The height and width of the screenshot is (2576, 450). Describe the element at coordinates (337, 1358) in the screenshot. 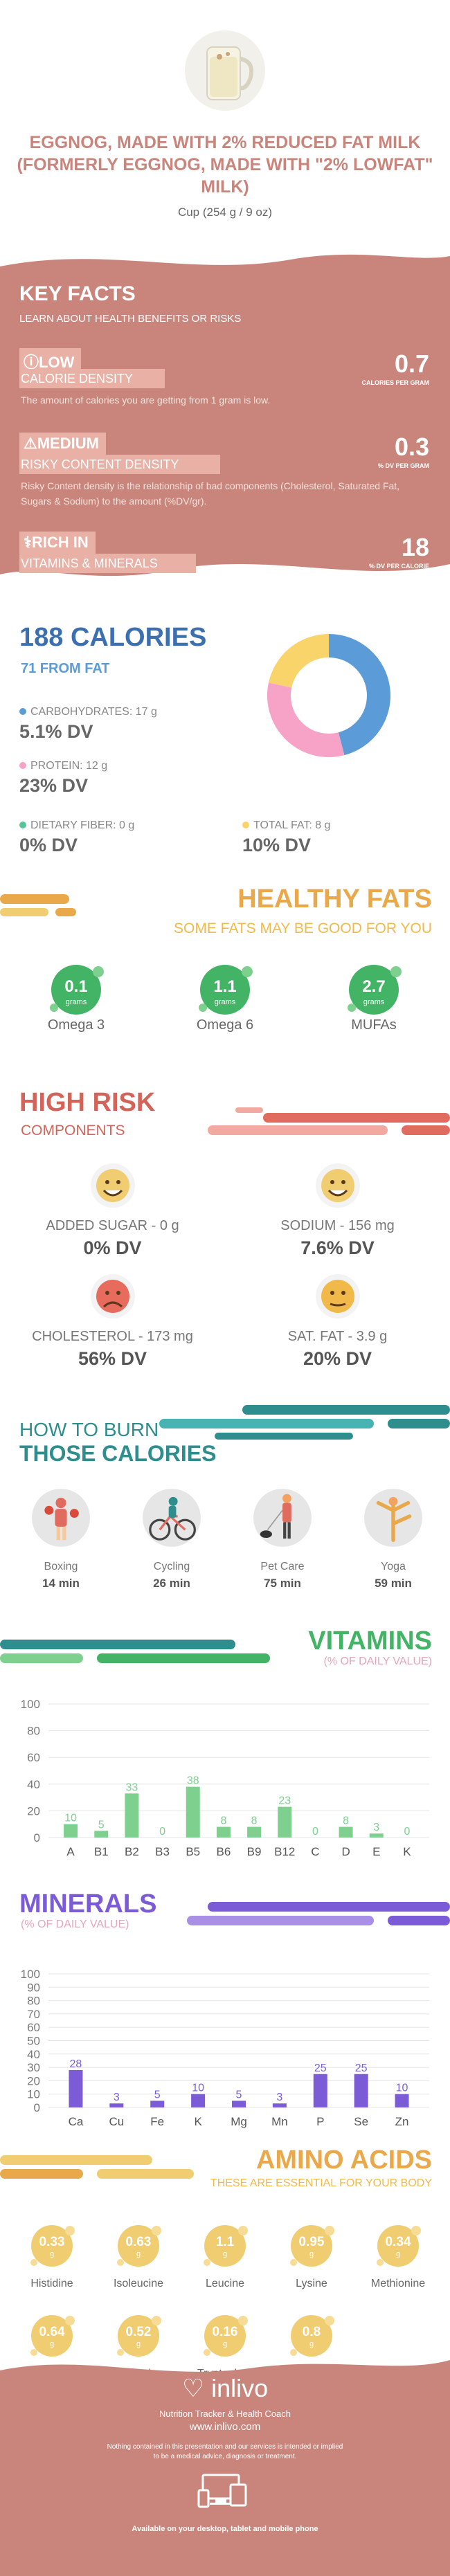

I see `risk-dv: 20% DV` at that location.